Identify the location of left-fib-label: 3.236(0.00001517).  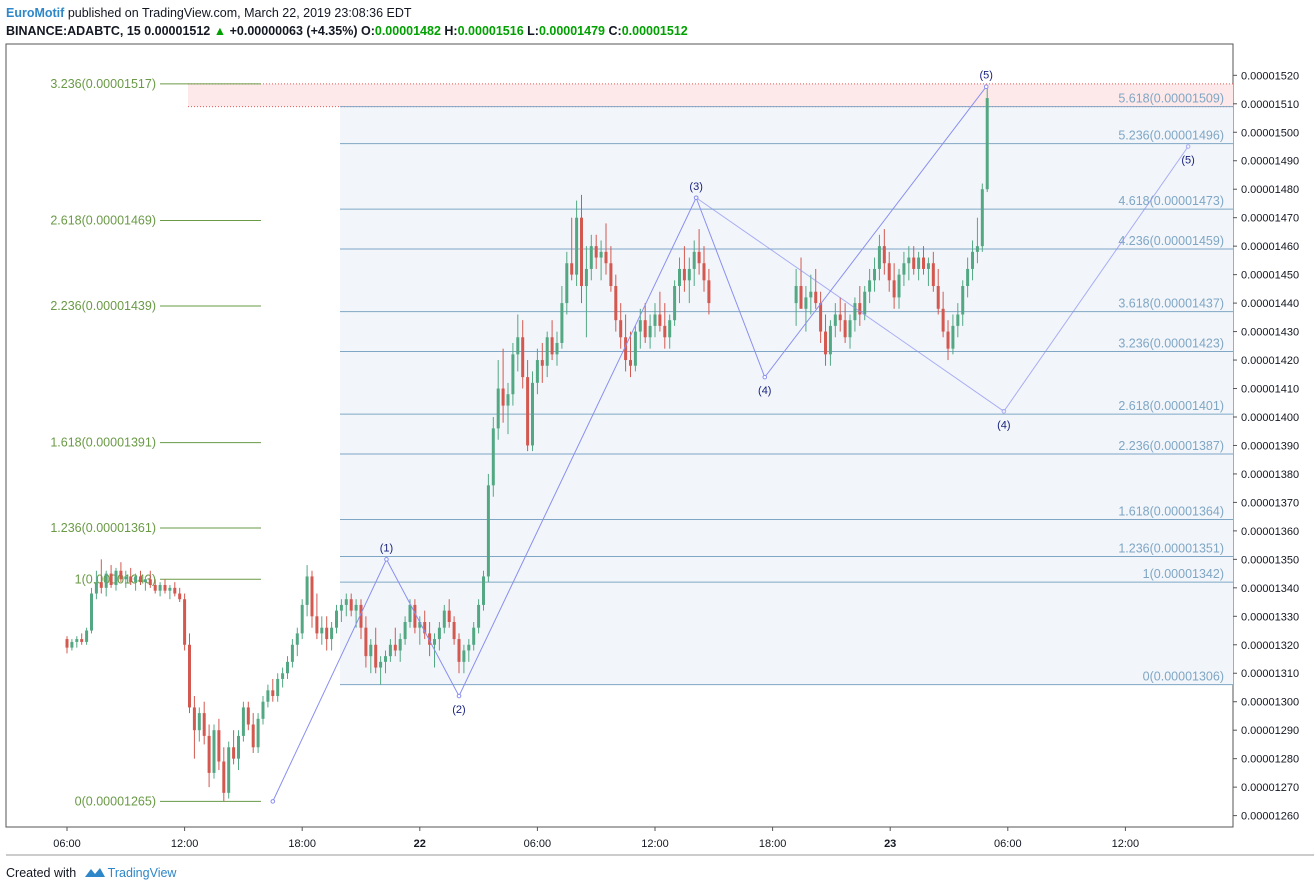
(103, 84).